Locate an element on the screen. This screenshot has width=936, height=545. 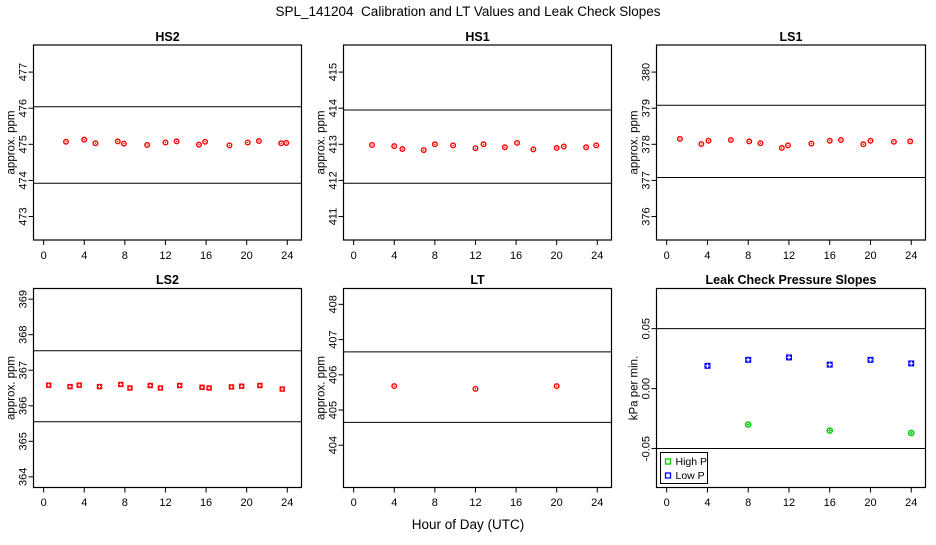
legend: High P Low P is located at coordinates (684, 468).